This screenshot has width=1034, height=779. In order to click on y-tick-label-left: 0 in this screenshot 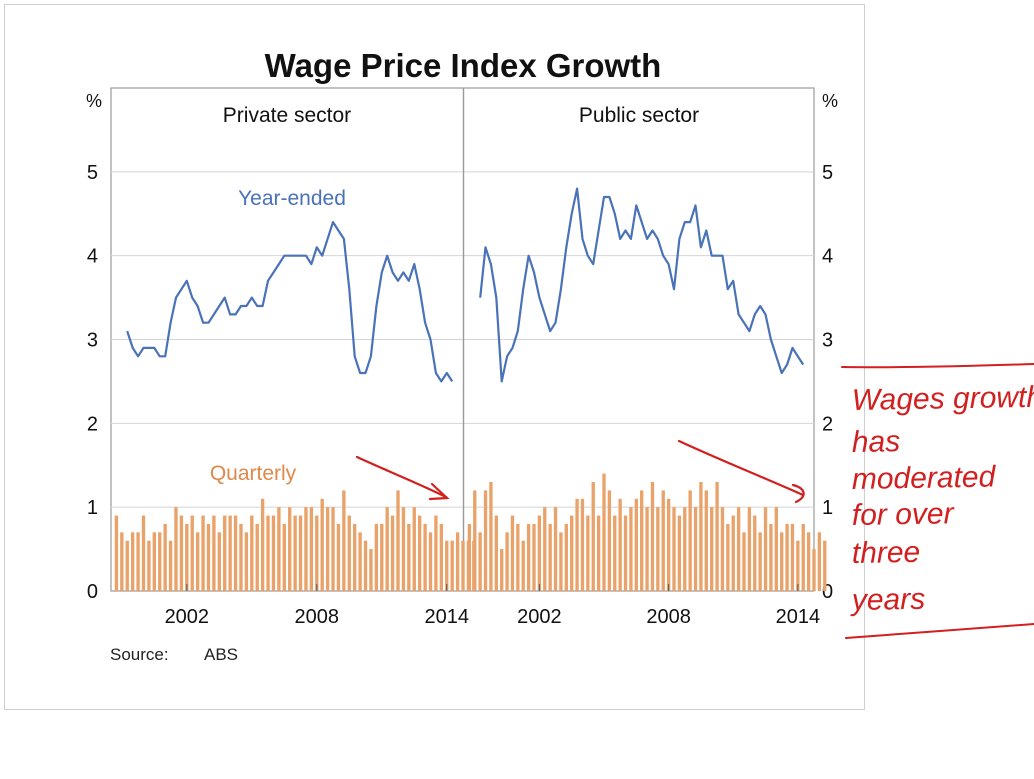, I will do `click(92, 592)`.